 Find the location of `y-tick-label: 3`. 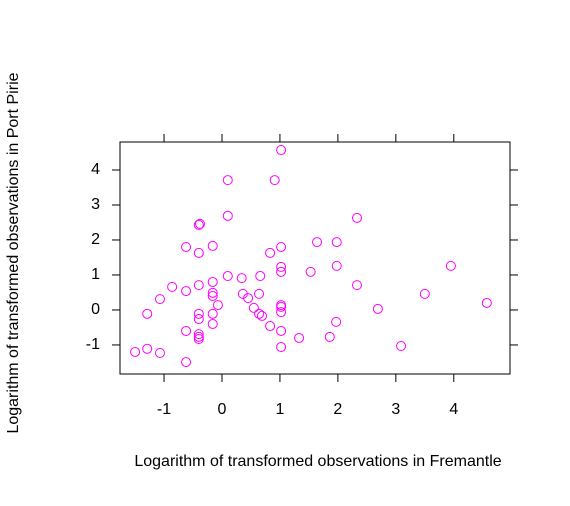

y-tick-label: 3 is located at coordinates (95, 204).